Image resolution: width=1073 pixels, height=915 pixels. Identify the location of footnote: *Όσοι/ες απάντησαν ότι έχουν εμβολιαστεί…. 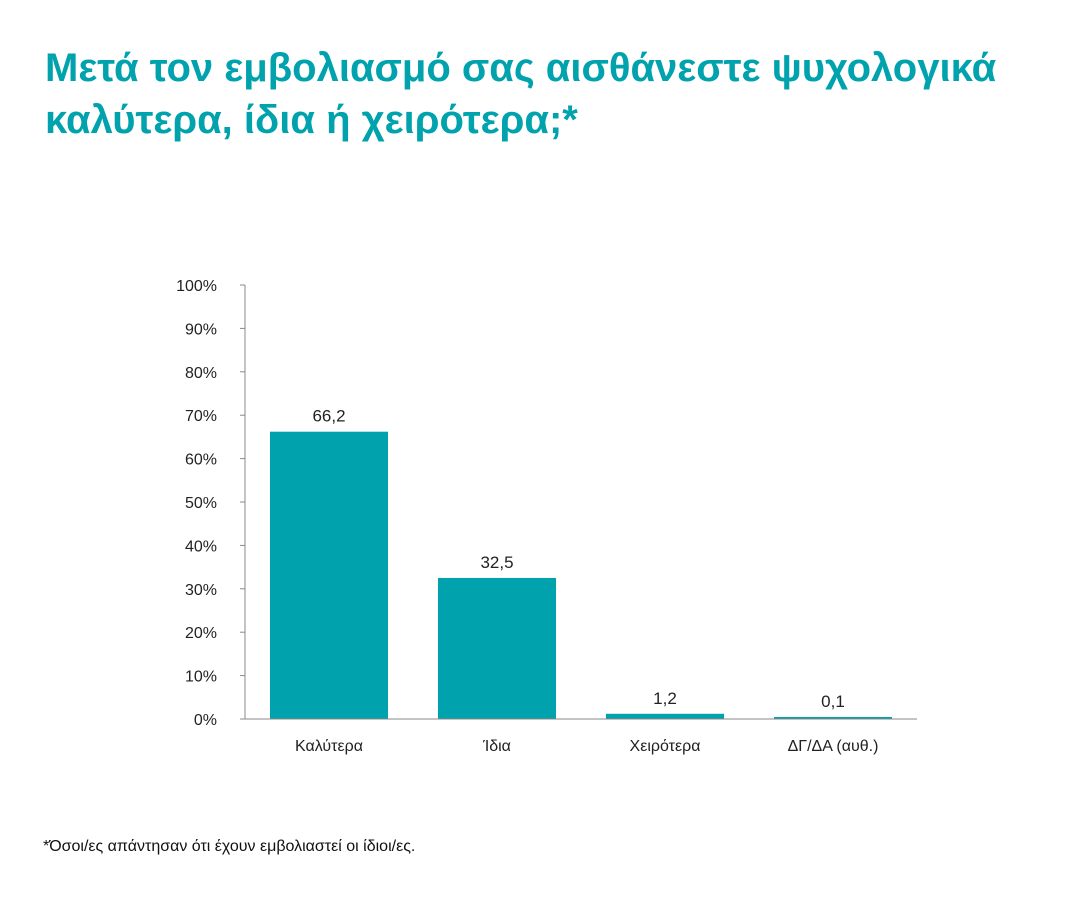
(229, 846).